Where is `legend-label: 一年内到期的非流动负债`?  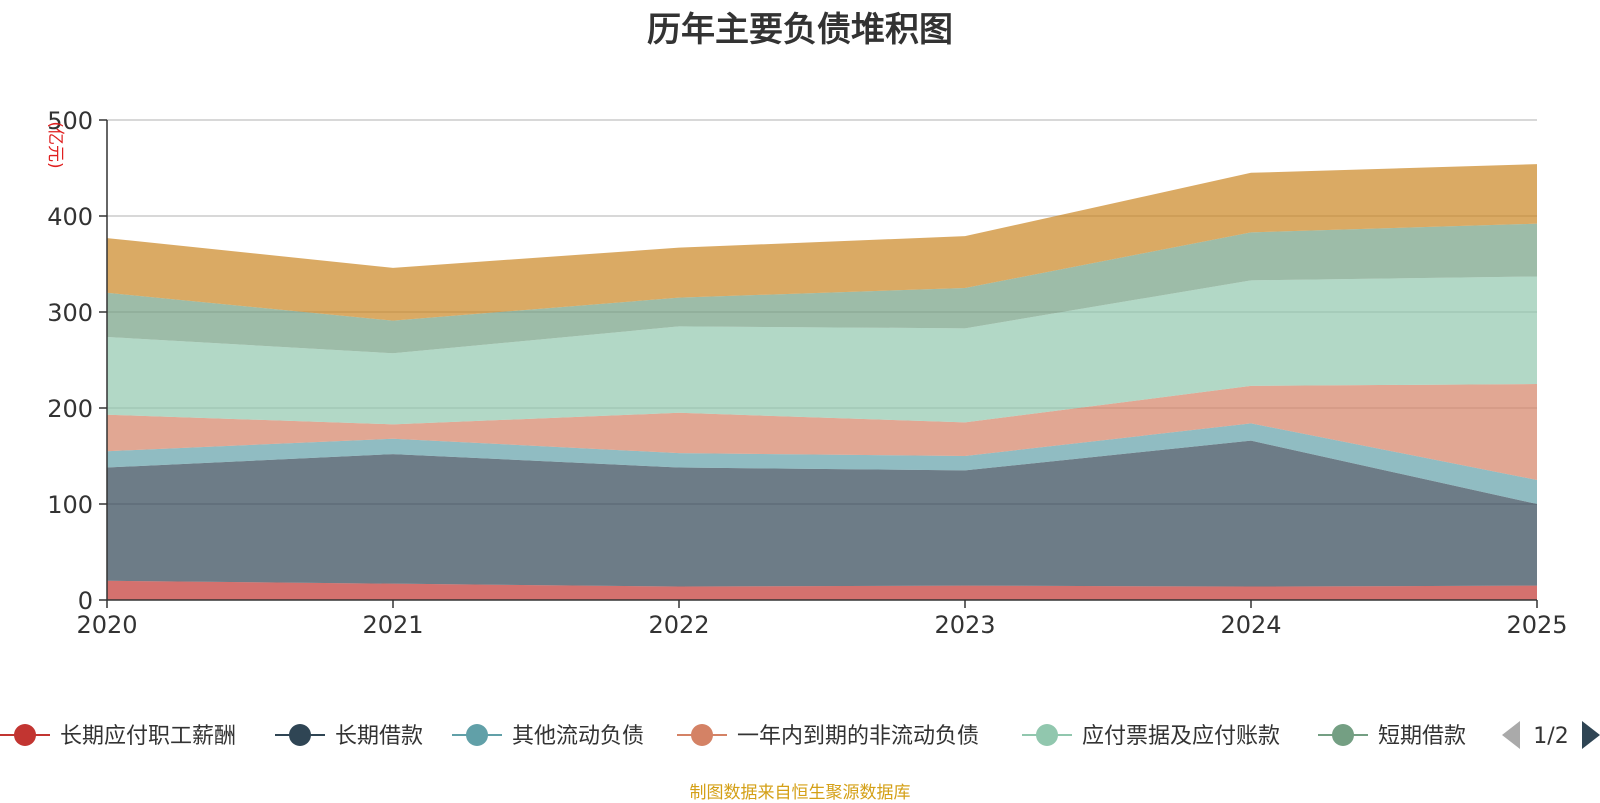 legend-label: 一年内到期的非流动负债 is located at coordinates (858, 736).